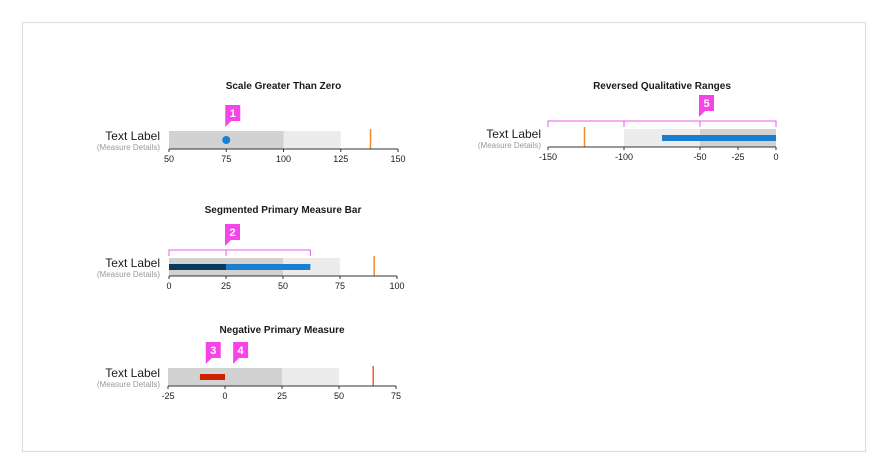 This screenshot has width=890, height=470. I want to click on primary-measure-dot, so click(226, 140).